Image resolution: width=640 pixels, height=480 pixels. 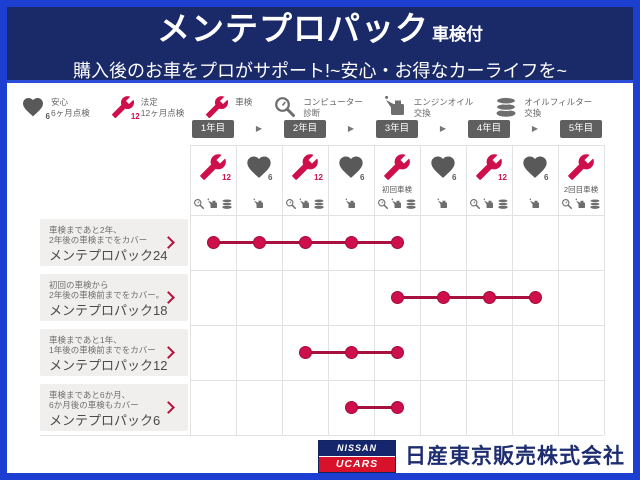 I want to click on nissan-ucars-logo: NISSAN UCARS, so click(x=357, y=456).